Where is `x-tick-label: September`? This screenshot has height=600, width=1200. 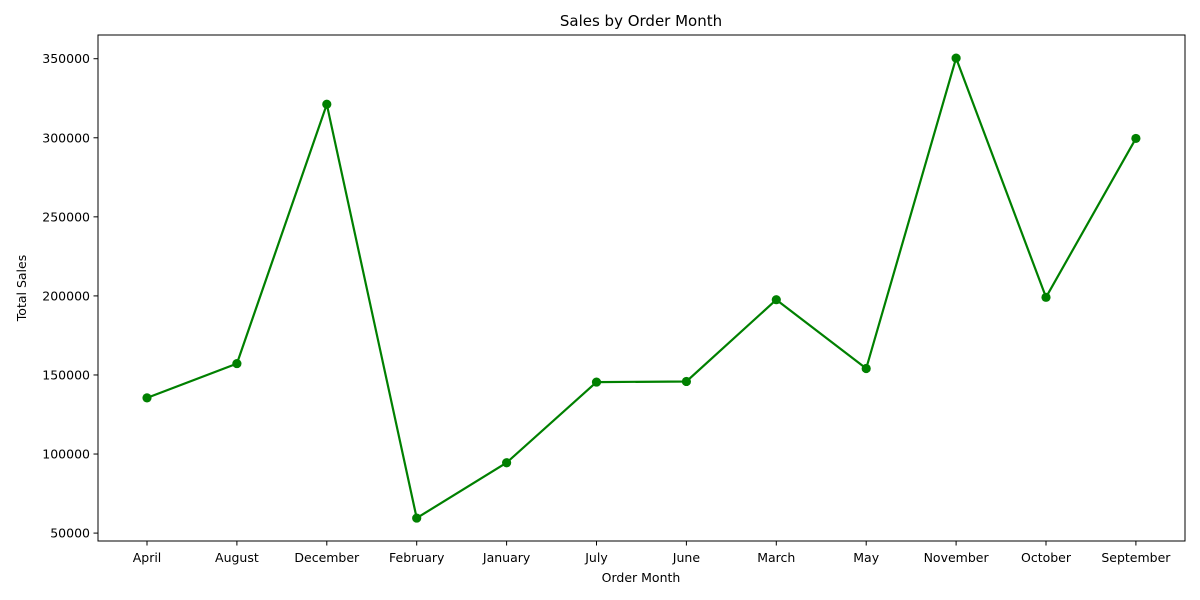 x-tick-label: September is located at coordinates (1136, 557).